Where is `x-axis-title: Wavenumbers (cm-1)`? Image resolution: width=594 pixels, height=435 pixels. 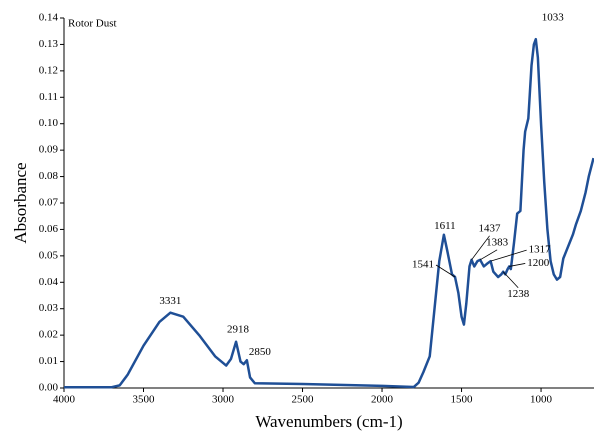 x-axis-title: Wavenumbers (cm-1) is located at coordinates (328, 421).